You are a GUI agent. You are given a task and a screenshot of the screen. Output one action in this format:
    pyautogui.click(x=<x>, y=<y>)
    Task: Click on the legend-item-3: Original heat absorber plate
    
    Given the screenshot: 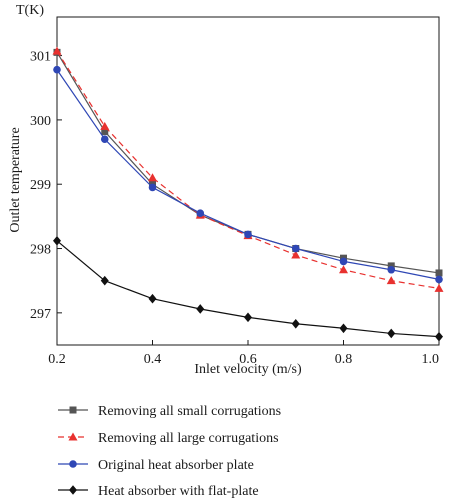 What is the action you would take?
    pyautogui.click(x=156, y=465)
    